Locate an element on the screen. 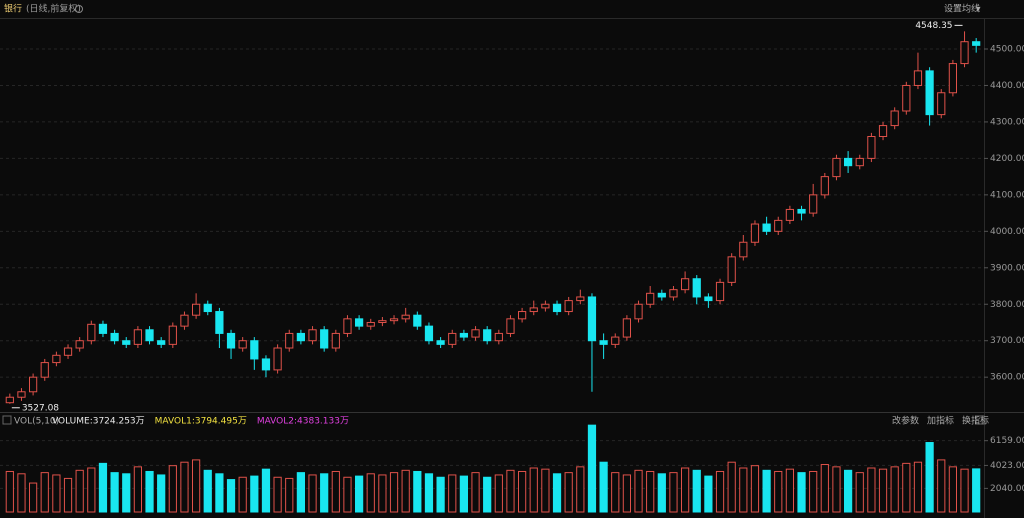 The height and width of the screenshot is (518, 1024). help-icon is located at coordinates (7, 420).